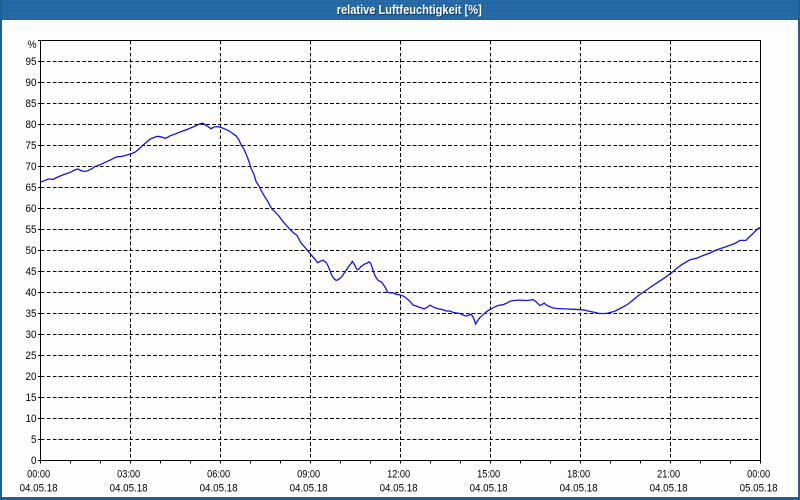  I want to click on svg-text: 15:00, so click(488, 475).